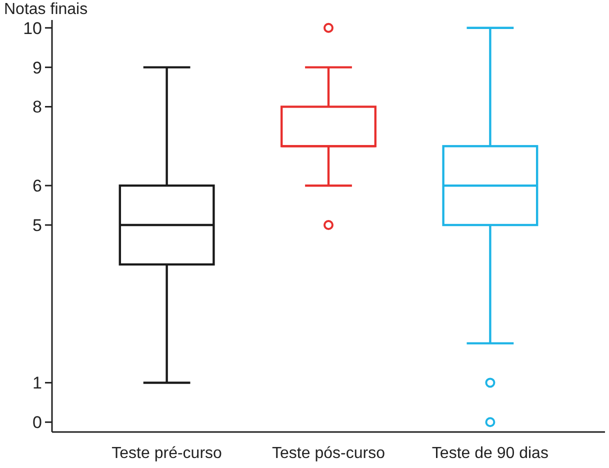  What do you see at coordinates (37, 383) in the screenshot?
I see `y-tick-label: 1` at bounding box center [37, 383].